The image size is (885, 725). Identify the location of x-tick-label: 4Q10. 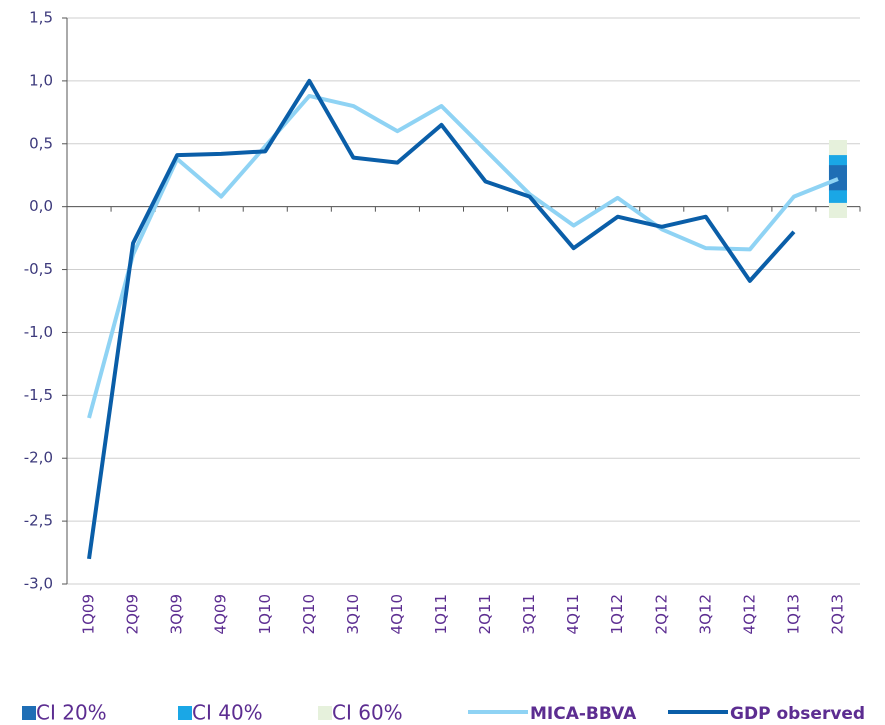
(397, 614).